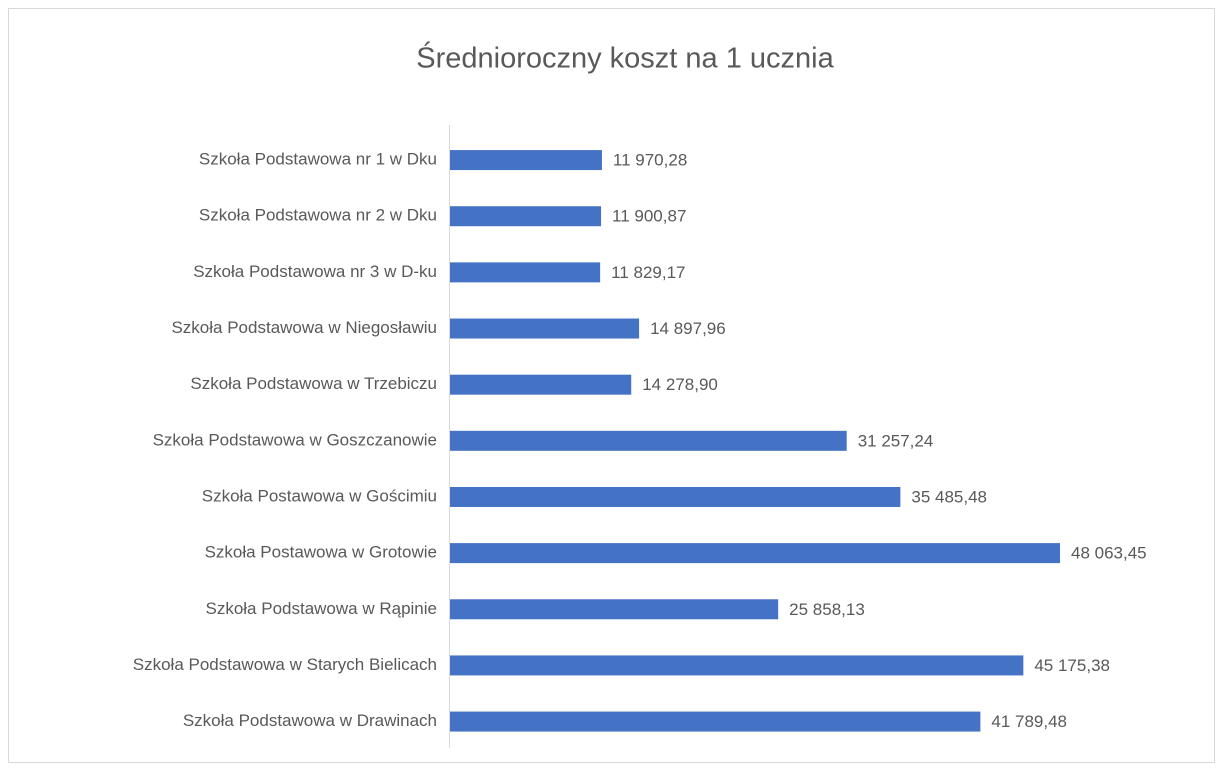 Image resolution: width=1223 pixels, height=771 pixels. I want to click on data-label: 14 278,90, so click(680, 384).